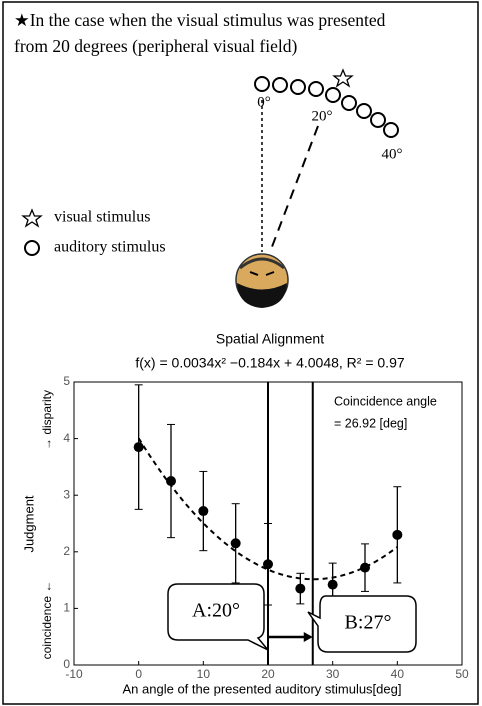 This screenshot has height=706, width=482. I want to click on chart-title: Spatial Alignment, so click(270, 339).